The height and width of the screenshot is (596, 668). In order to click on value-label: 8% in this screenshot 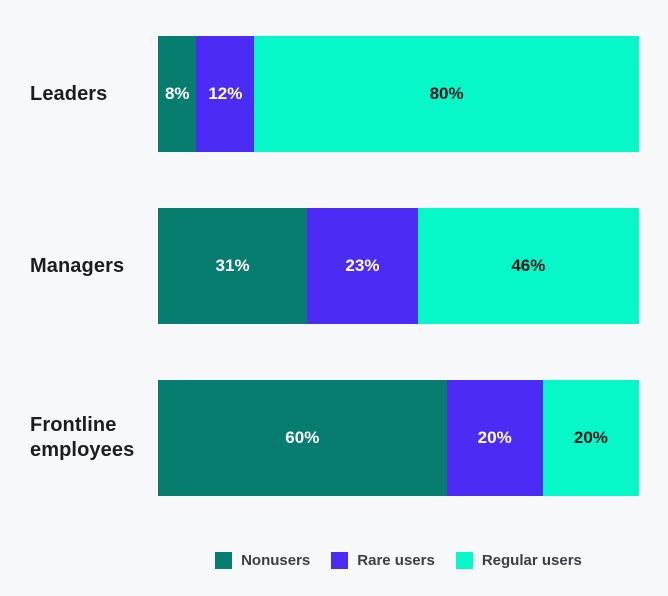, I will do `click(177, 93)`.